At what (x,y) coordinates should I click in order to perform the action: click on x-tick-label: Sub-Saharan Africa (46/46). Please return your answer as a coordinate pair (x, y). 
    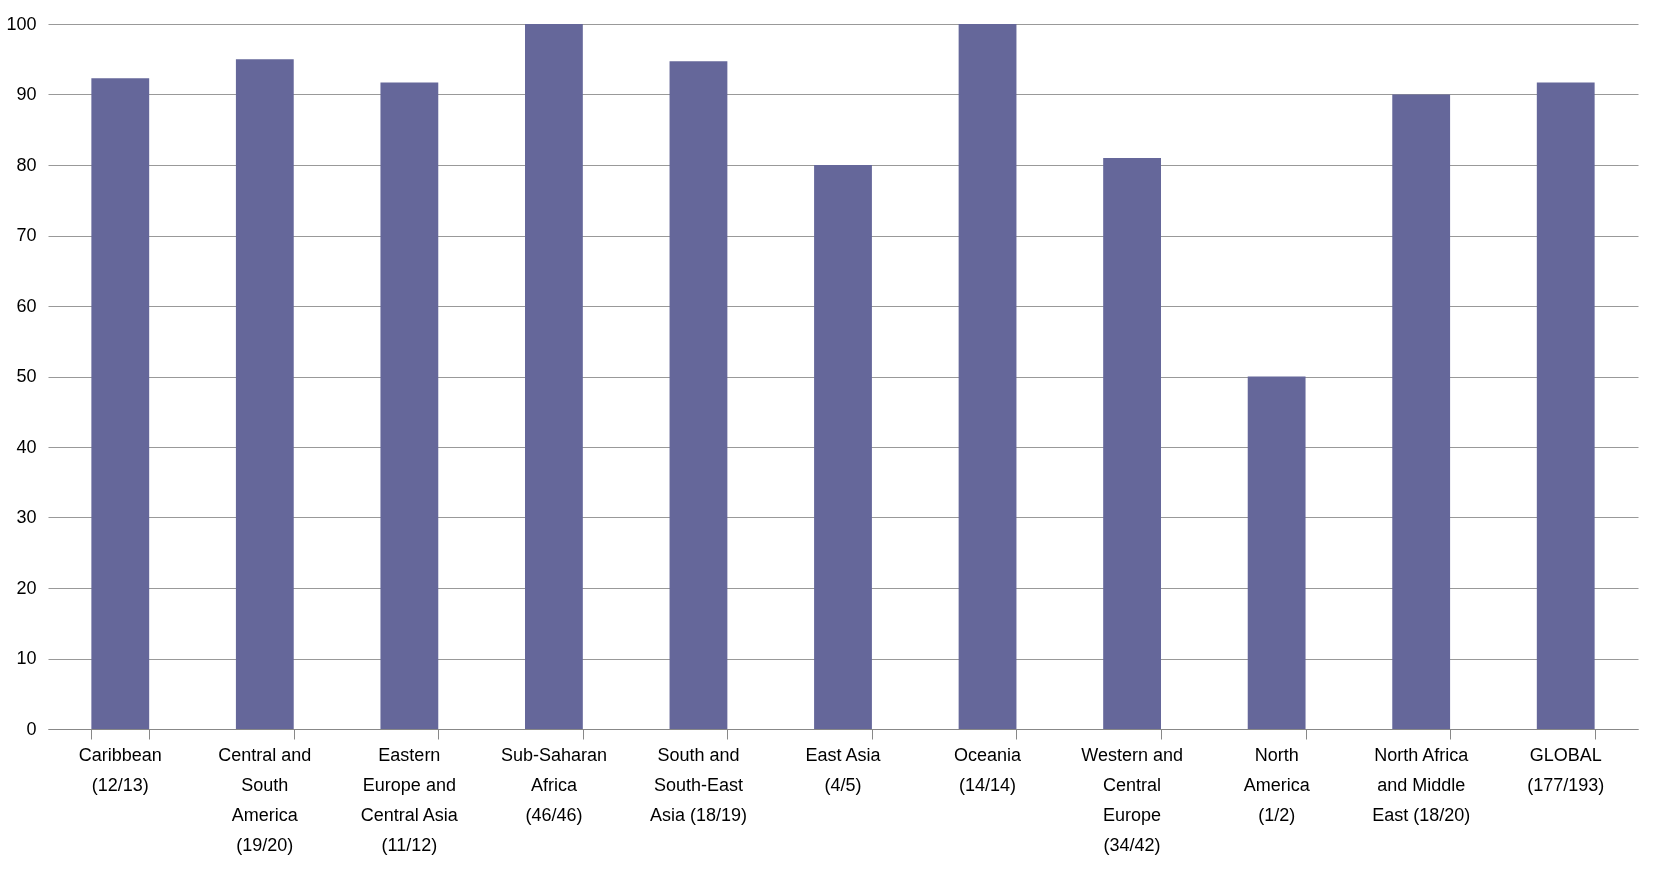
    Looking at the image, I should click on (553, 785).